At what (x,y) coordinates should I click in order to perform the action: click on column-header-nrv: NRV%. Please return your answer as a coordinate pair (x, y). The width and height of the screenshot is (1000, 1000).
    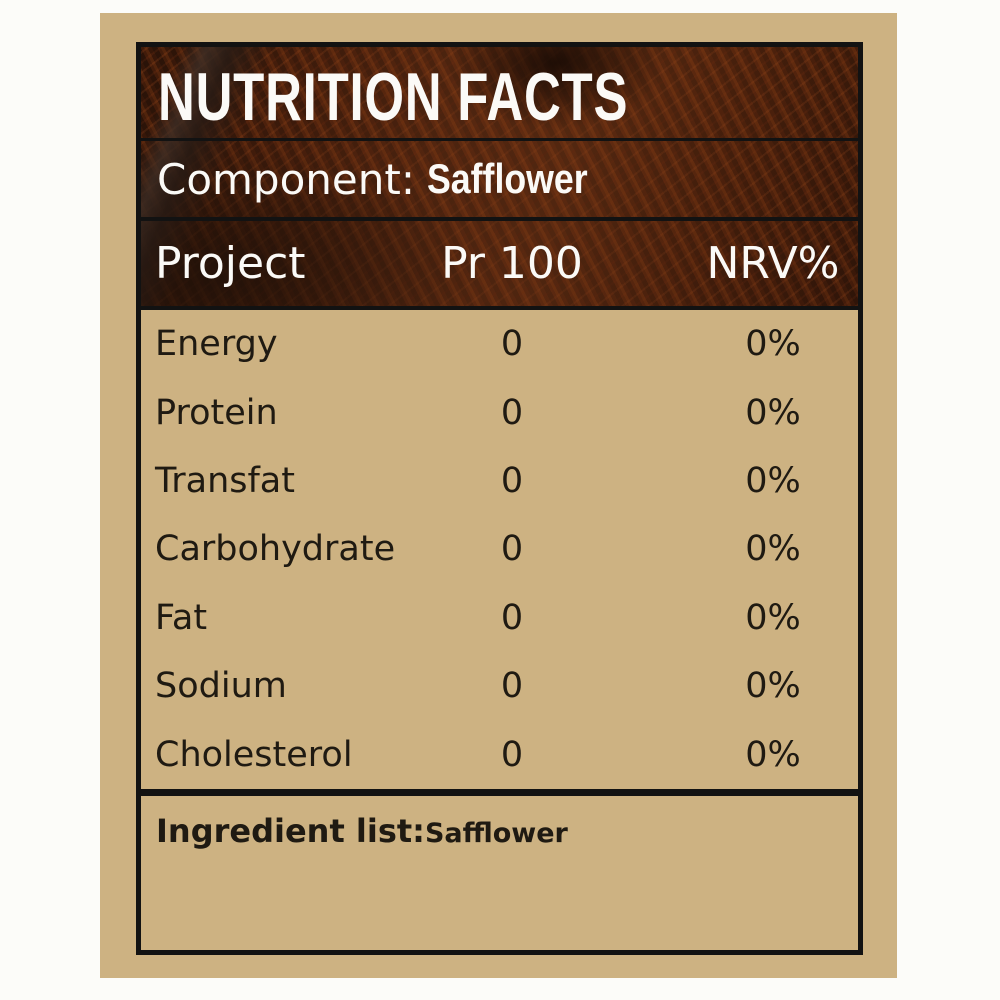
    Looking at the image, I should click on (773, 263).